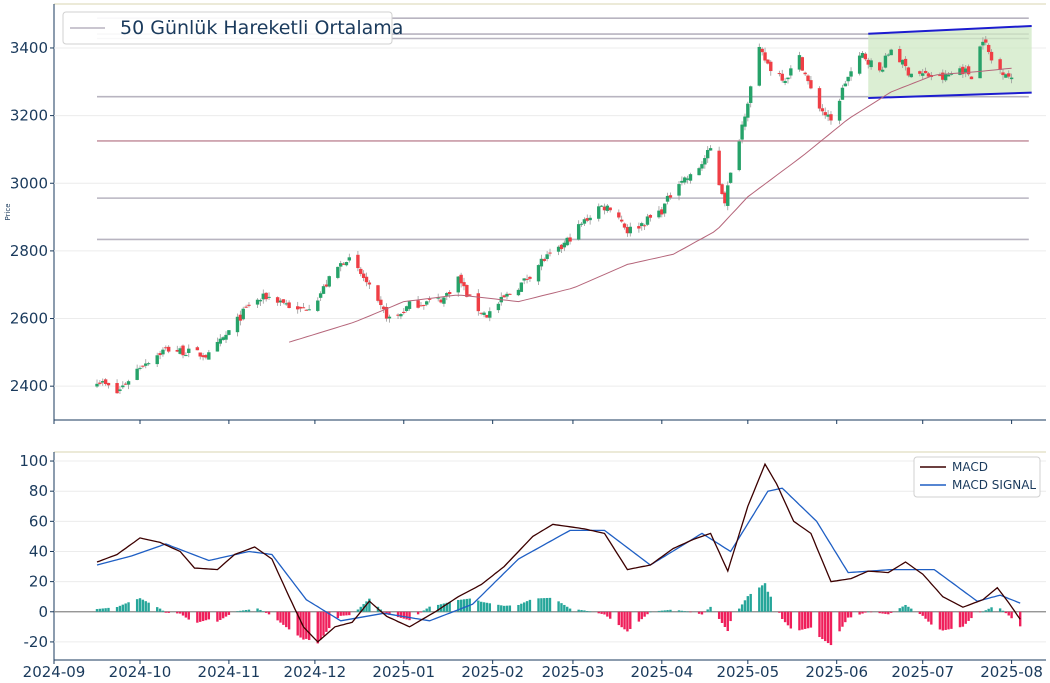 The image size is (1050, 683). I want to click on macd-x-tick-label: 2025-05, so click(747, 672).